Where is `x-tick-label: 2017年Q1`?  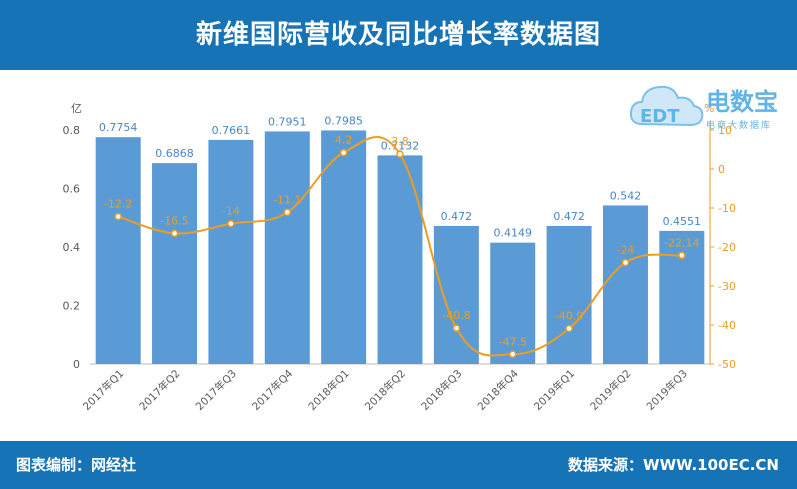
x-tick-label: 2017年Q1 is located at coordinates (103, 390).